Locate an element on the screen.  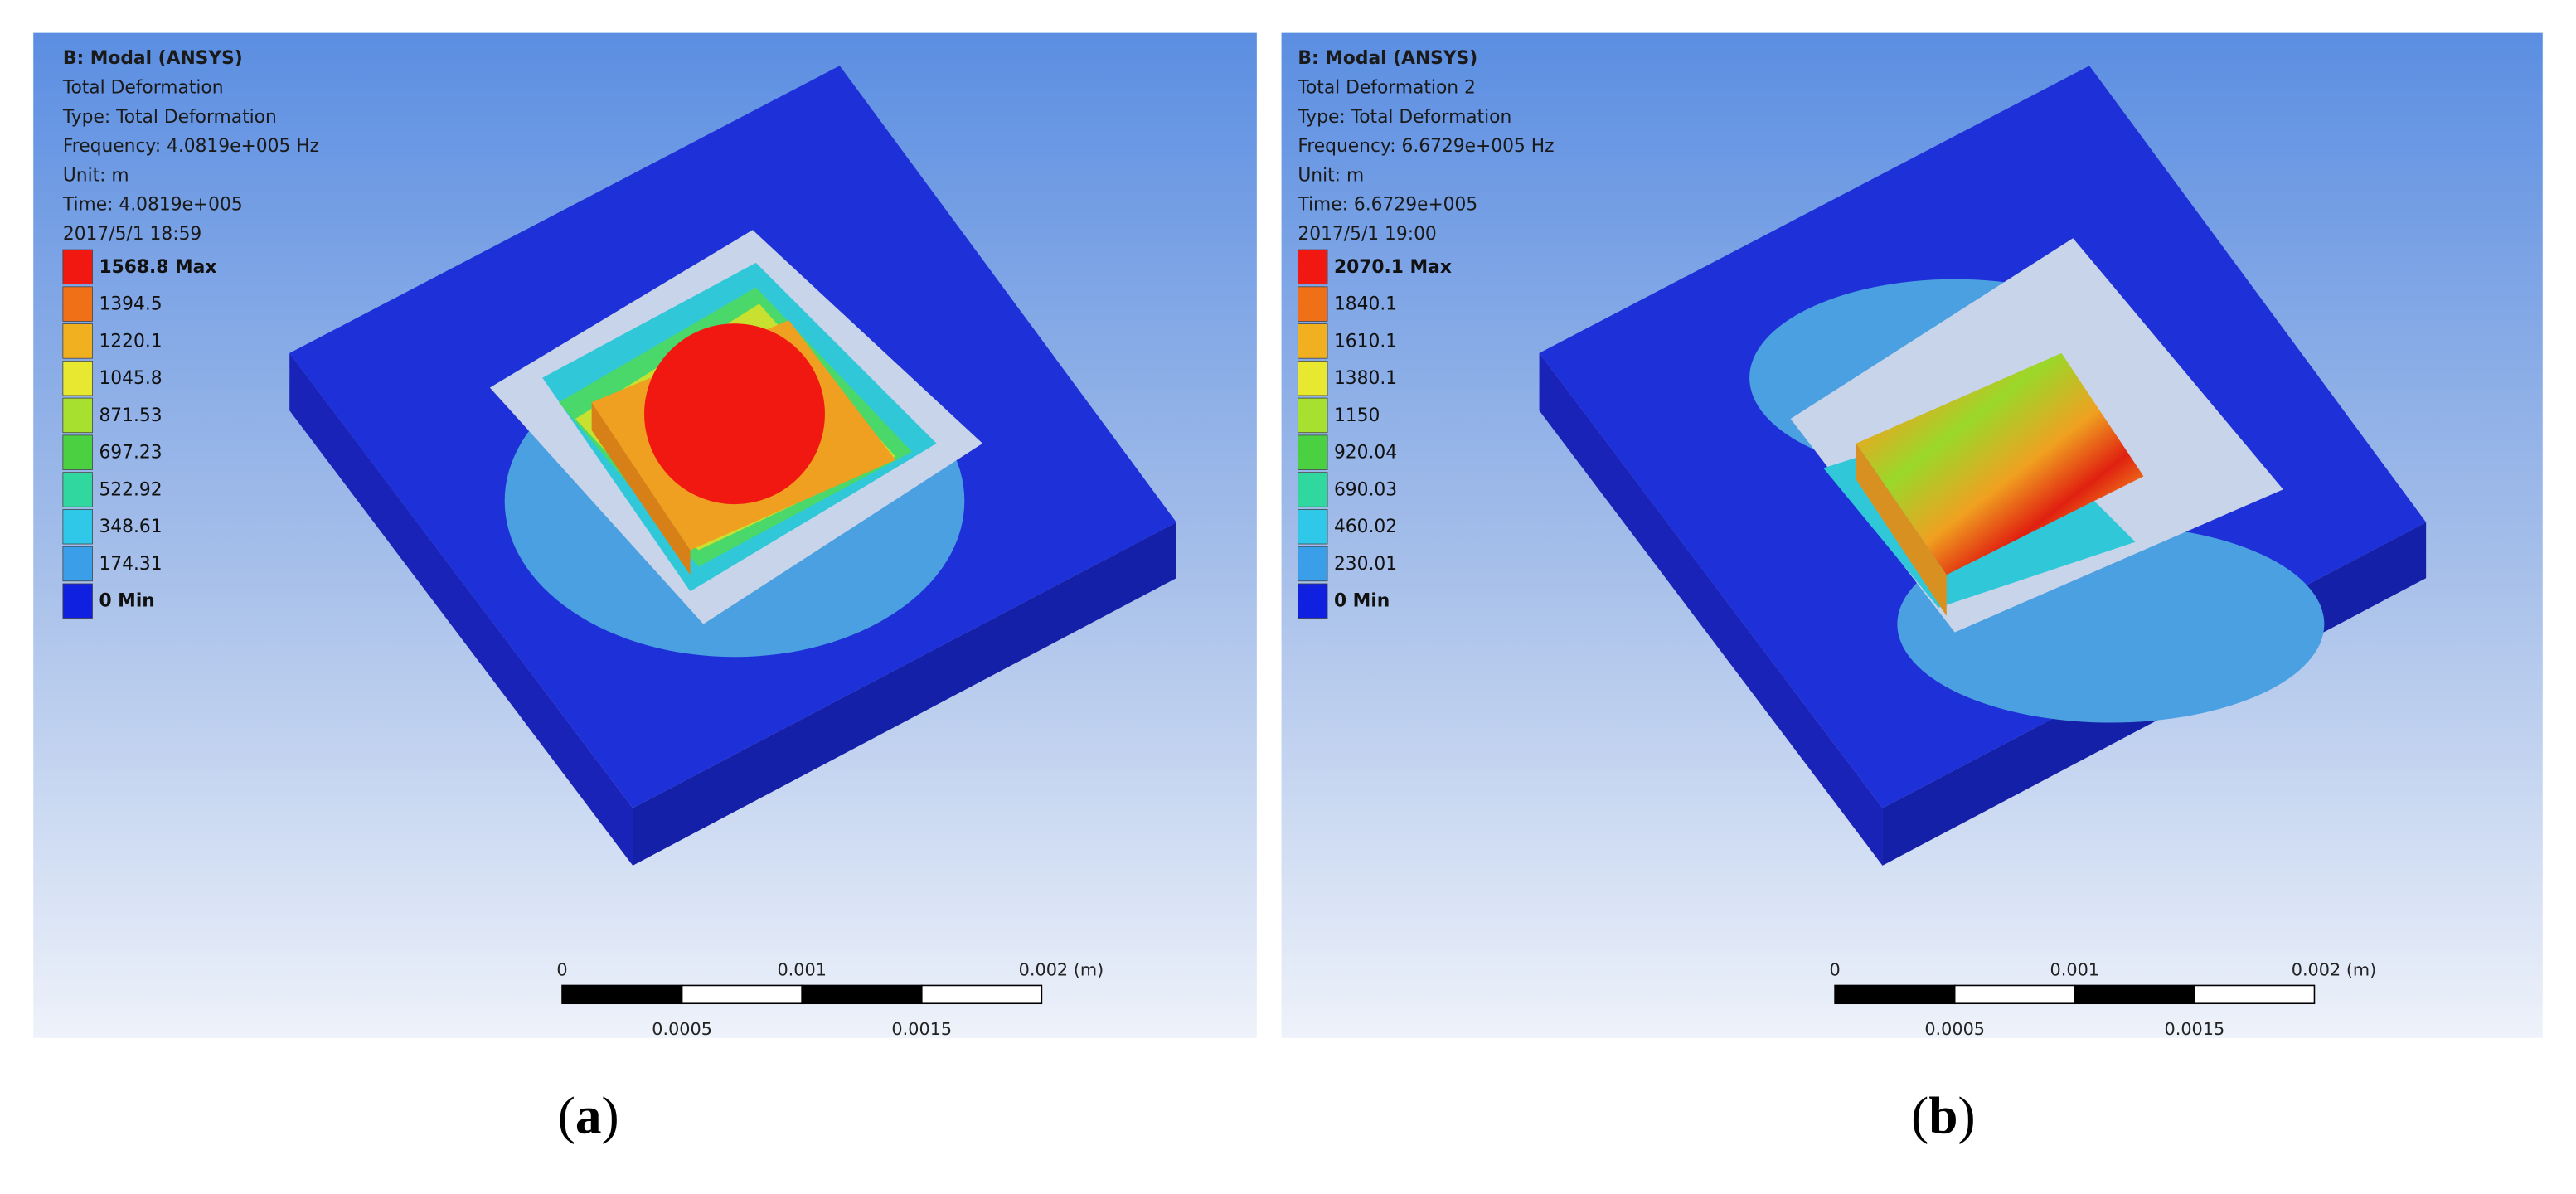
header-line: 2017/5/1 19:00 is located at coordinates (1367, 234).